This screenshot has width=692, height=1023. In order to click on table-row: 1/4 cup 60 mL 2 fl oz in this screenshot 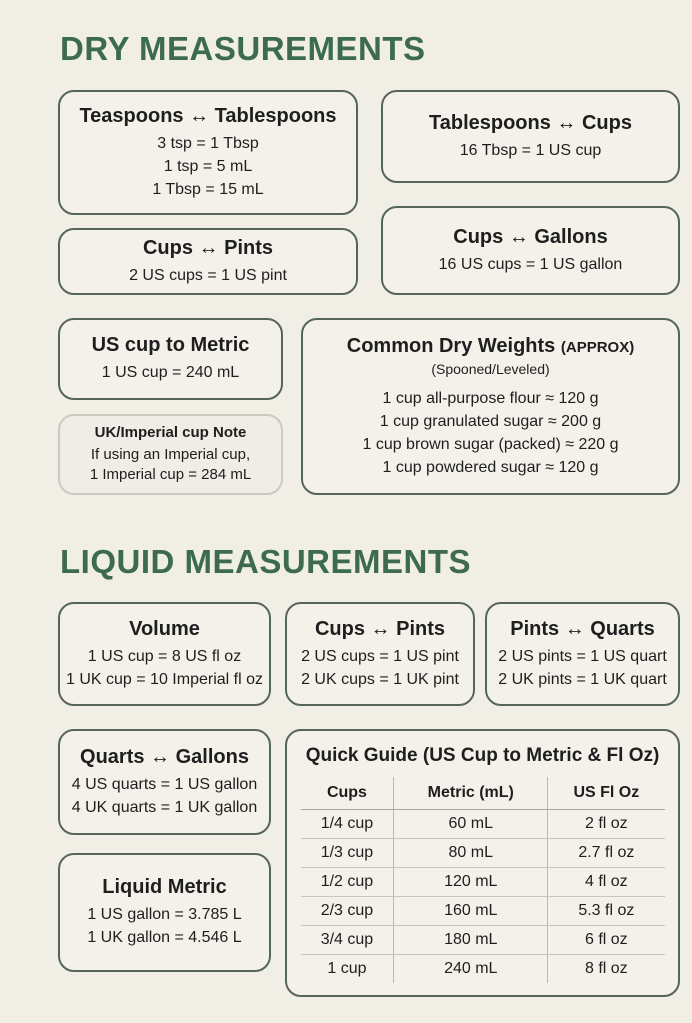, I will do `click(482, 824)`.